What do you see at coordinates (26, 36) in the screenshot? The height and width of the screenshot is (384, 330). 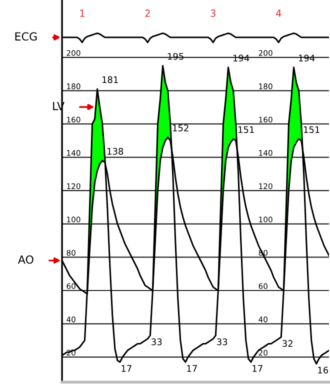 I see `text: ECG` at bounding box center [26, 36].